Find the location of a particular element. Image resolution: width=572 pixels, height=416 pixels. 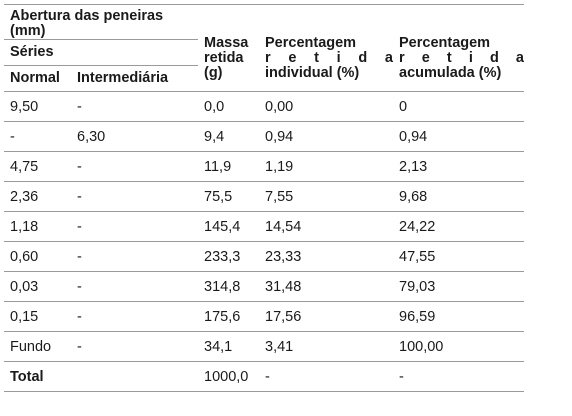

header-abertura-label: Abertura das peneiras is located at coordinates (87, 16).